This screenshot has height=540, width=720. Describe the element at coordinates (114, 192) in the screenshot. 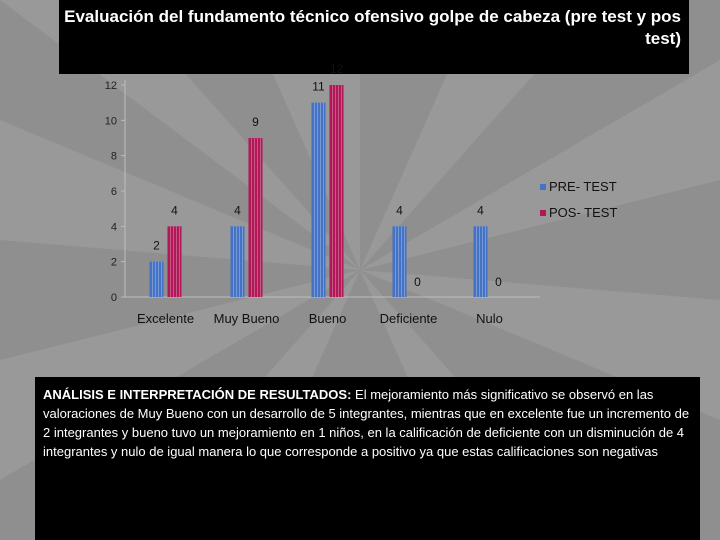

I see `y-tick-label: 6` at that location.